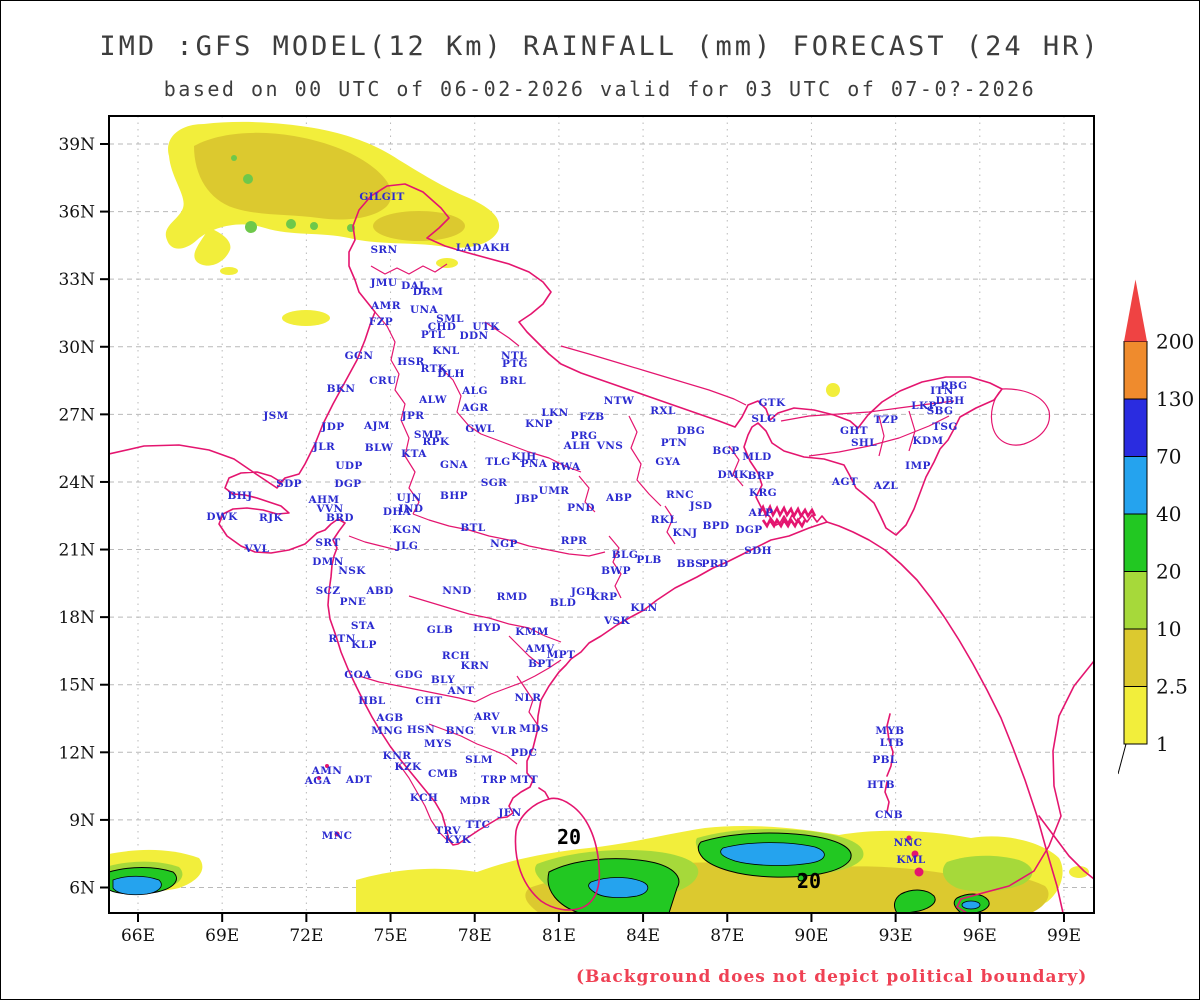 This screenshot has width=1200, height=1000. I want to click on svg-text: SRN, so click(383, 250).